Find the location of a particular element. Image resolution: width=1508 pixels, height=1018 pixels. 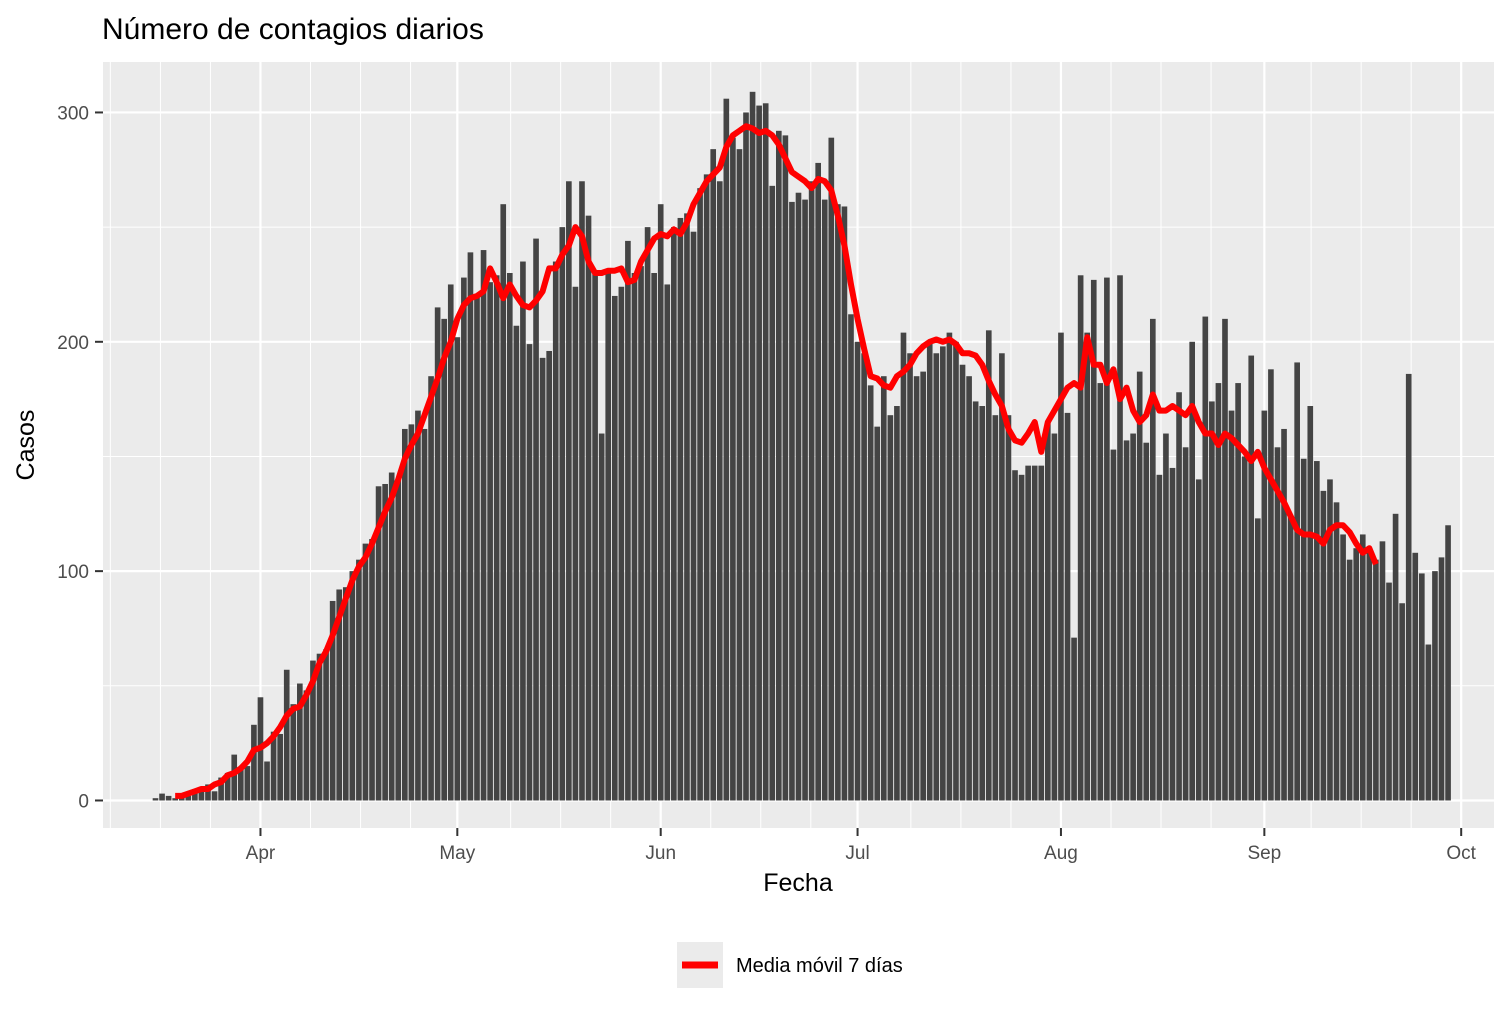

x-tick-label: Jun is located at coordinates (660, 853).